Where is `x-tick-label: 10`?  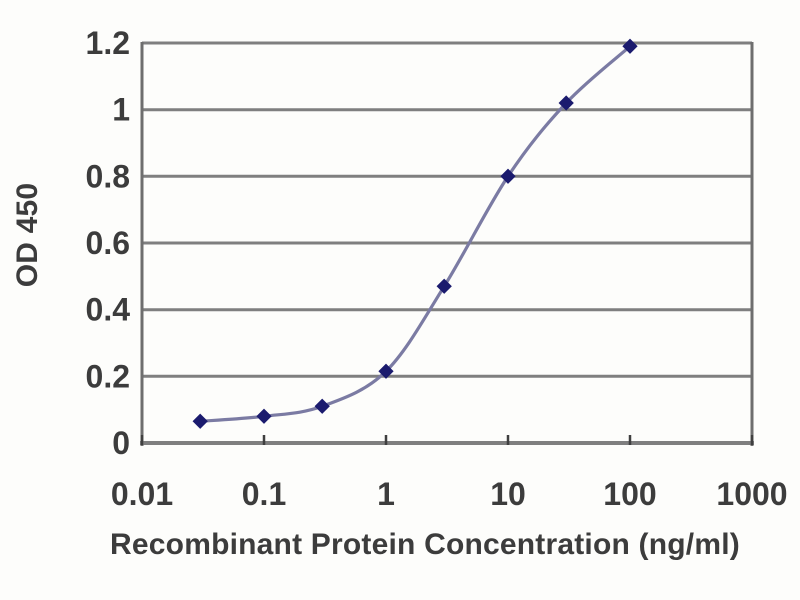 x-tick-label: 10 is located at coordinates (508, 494).